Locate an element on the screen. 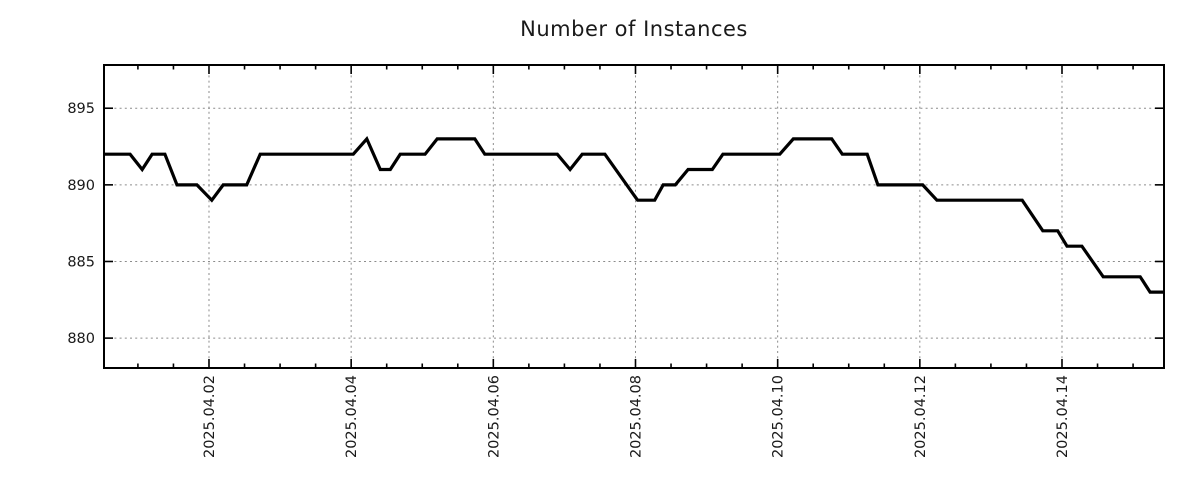 Image resolution: width=1200 pixels, height=500 pixels. x-tick-label: 2025.04.04 is located at coordinates (352, 416).